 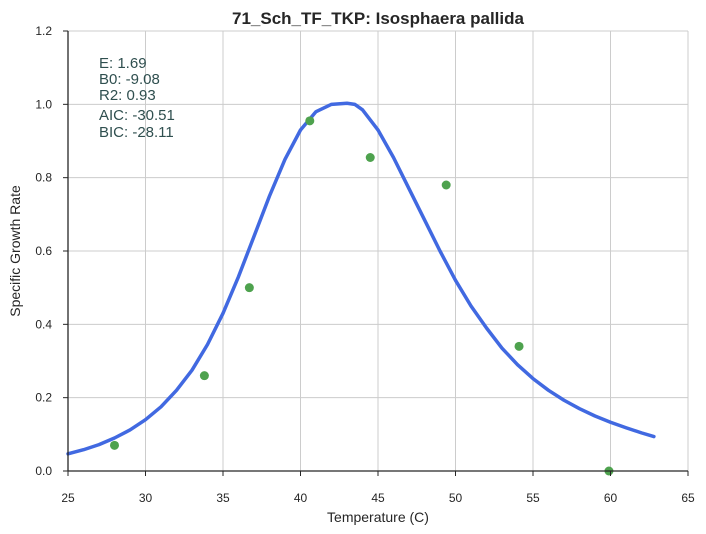 What do you see at coordinates (43, 324) in the screenshot?
I see `y-tick-label: 0.4` at bounding box center [43, 324].